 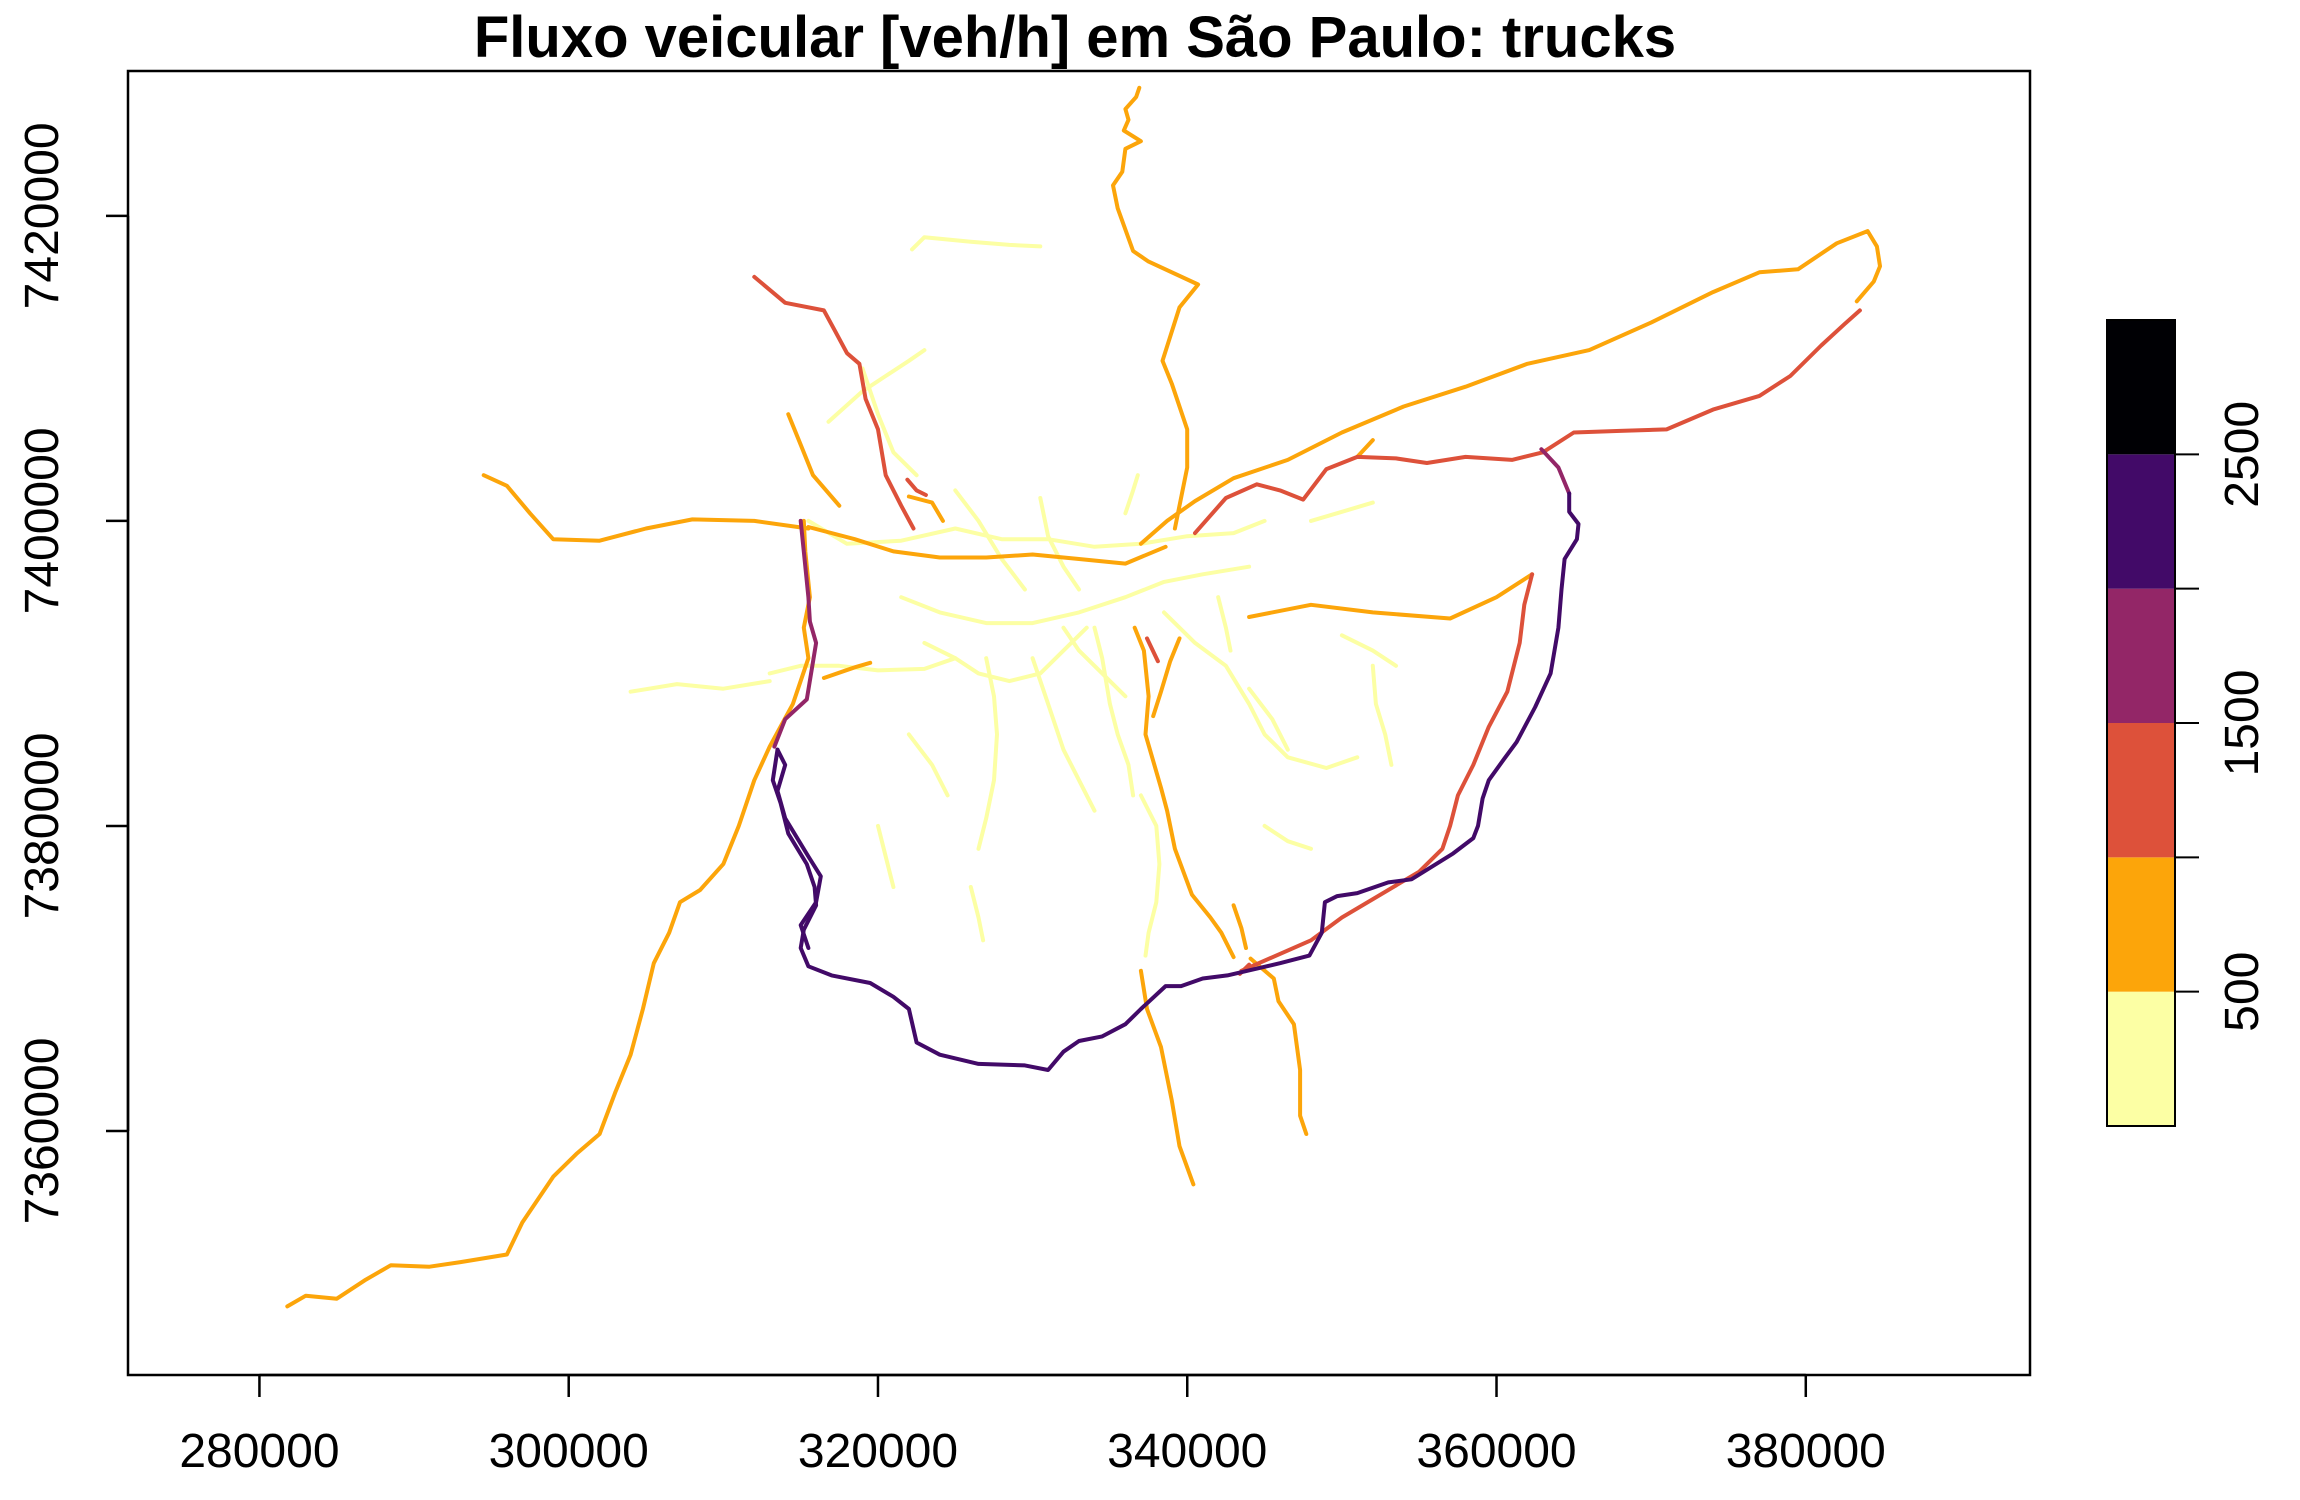 What do you see at coordinates (1032, 1425) in the screenshot?
I see `x-axis: 280000 300000 320000 340000 360000 380000` at bounding box center [1032, 1425].